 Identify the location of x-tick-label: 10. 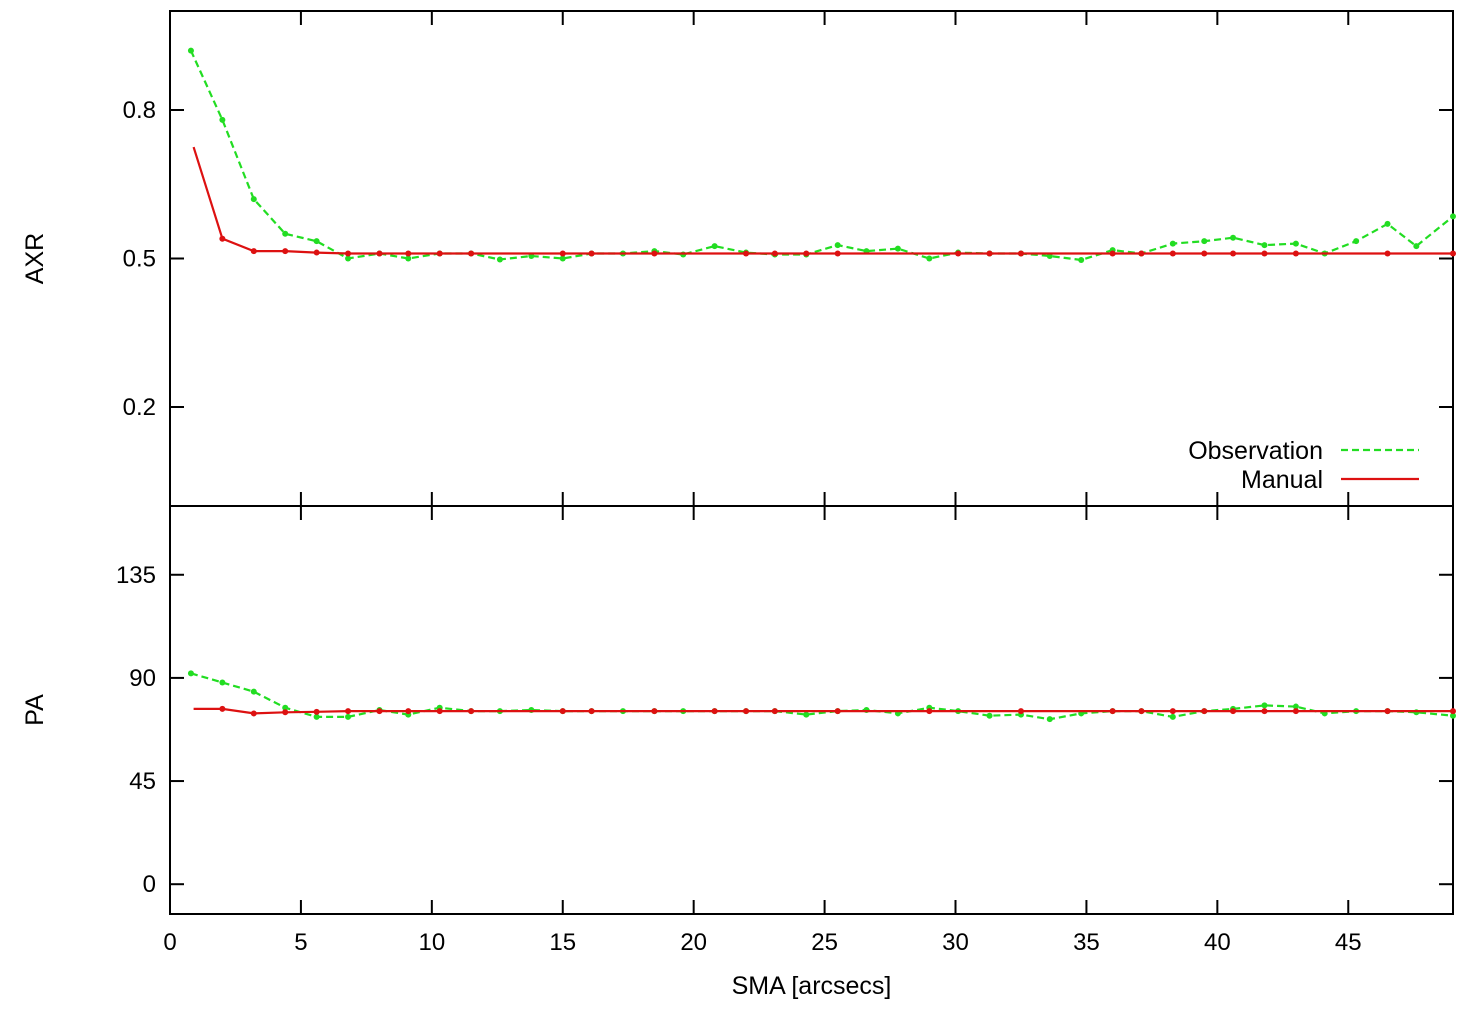
(431, 942).